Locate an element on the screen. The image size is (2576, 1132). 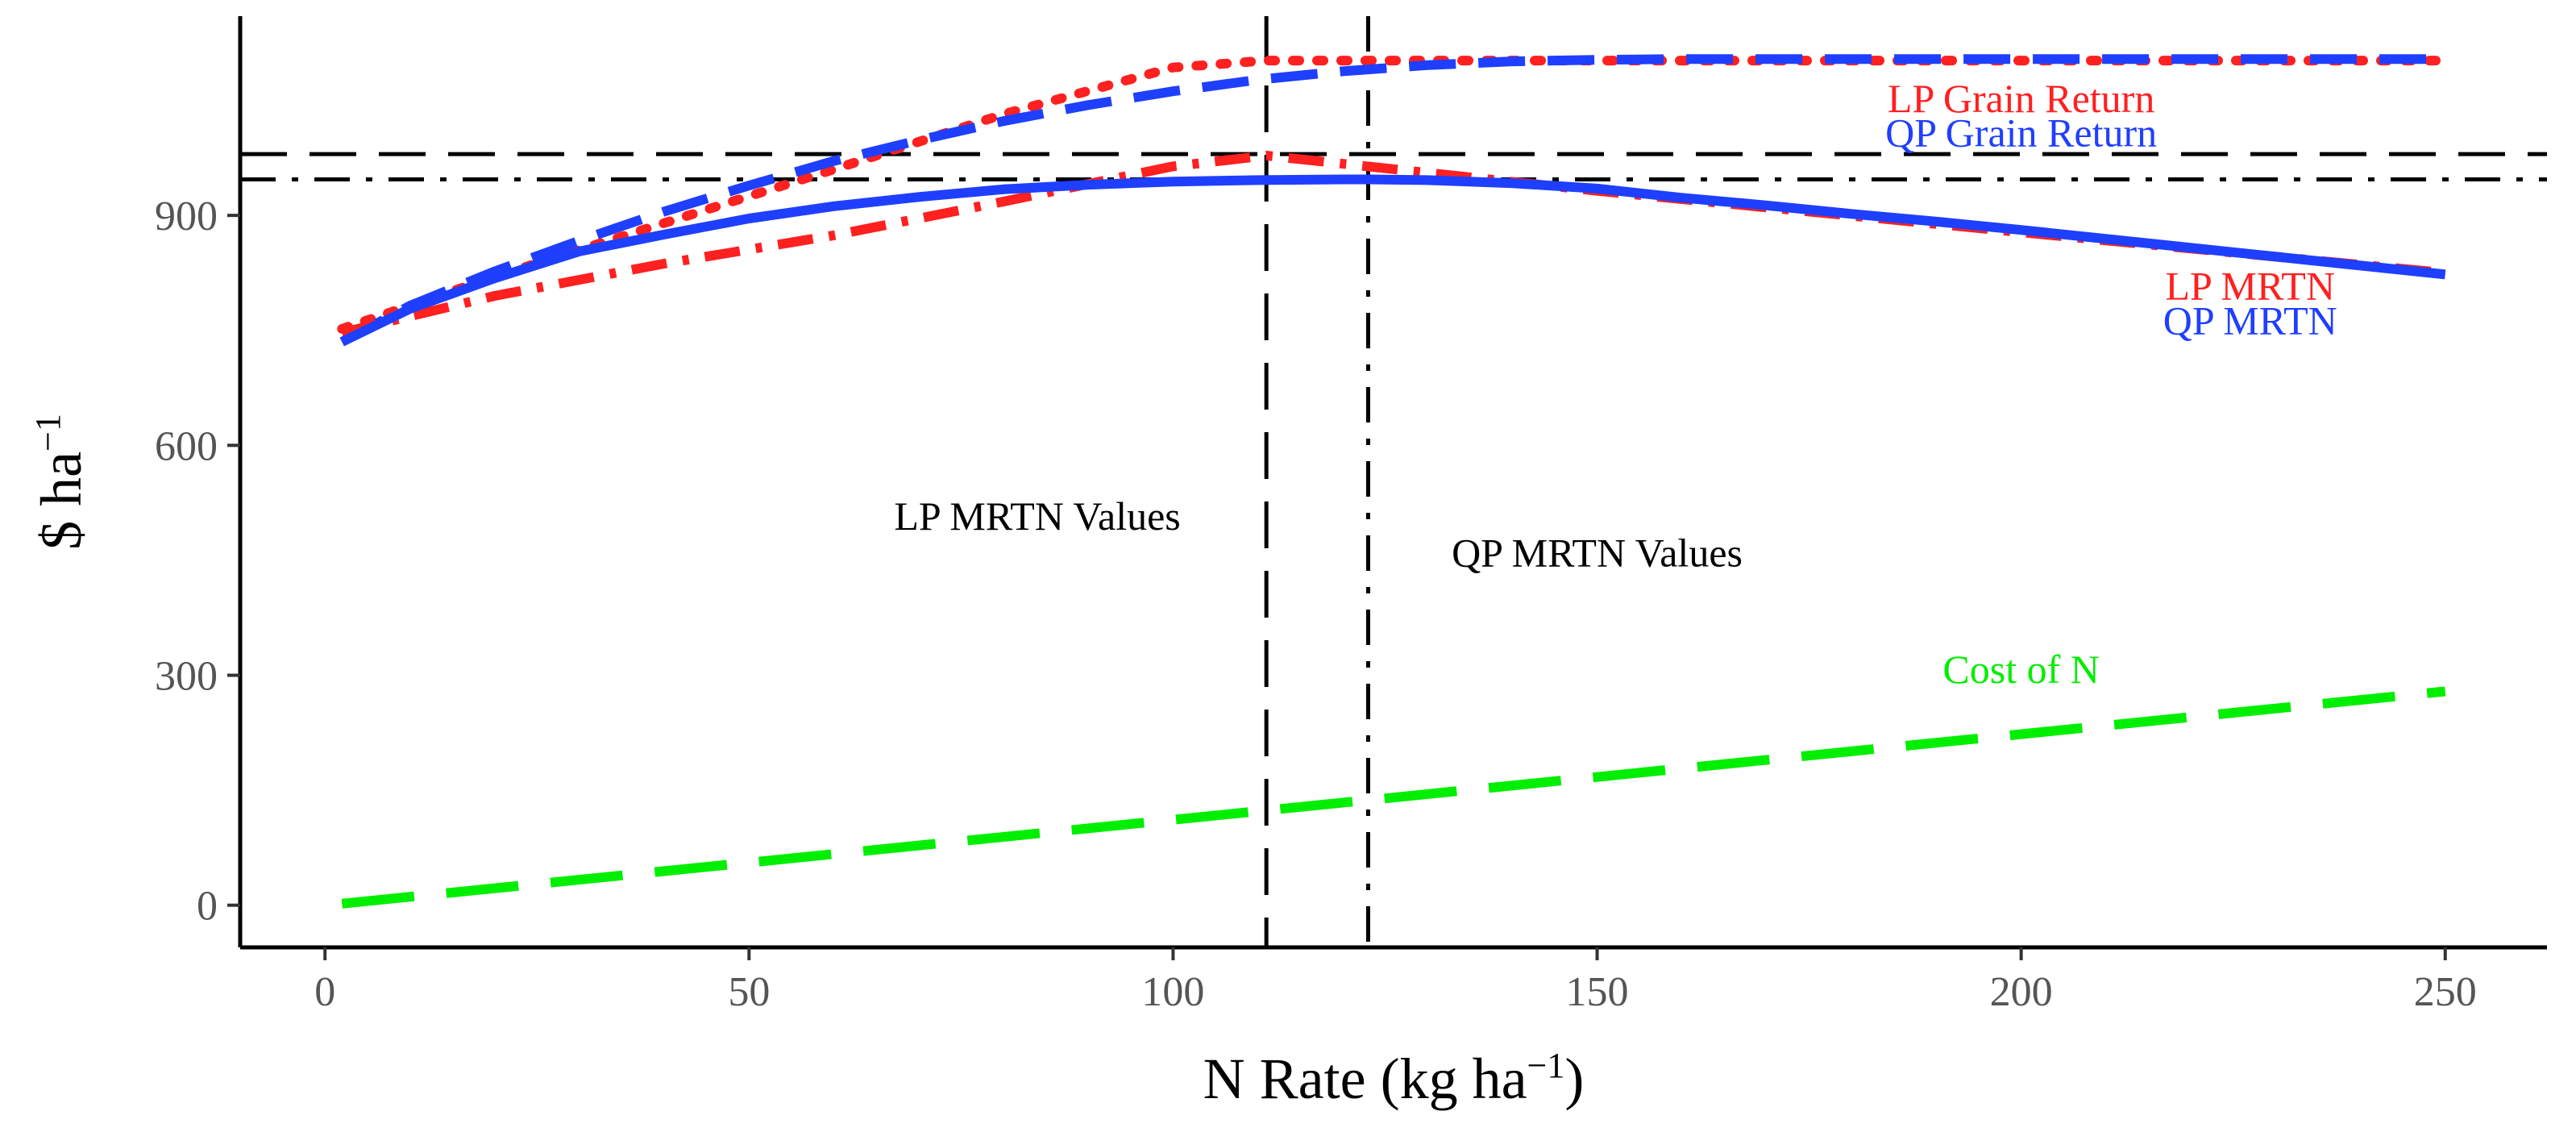
x-tick-label: 0 is located at coordinates (324, 992).